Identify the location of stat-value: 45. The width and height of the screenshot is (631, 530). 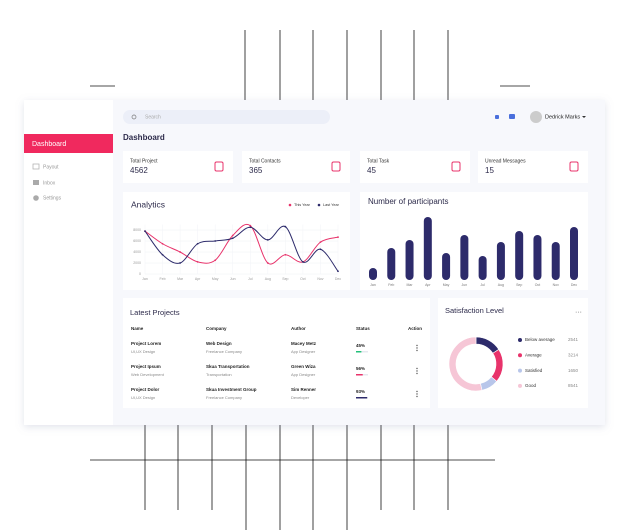
(371, 170).